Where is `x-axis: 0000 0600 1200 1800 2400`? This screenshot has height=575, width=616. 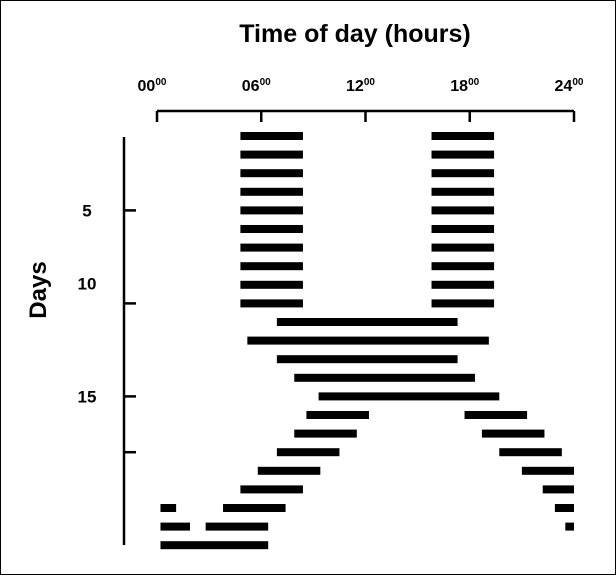 x-axis: 0000 0600 1200 1800 2400 is located at coordinates (361, 99).